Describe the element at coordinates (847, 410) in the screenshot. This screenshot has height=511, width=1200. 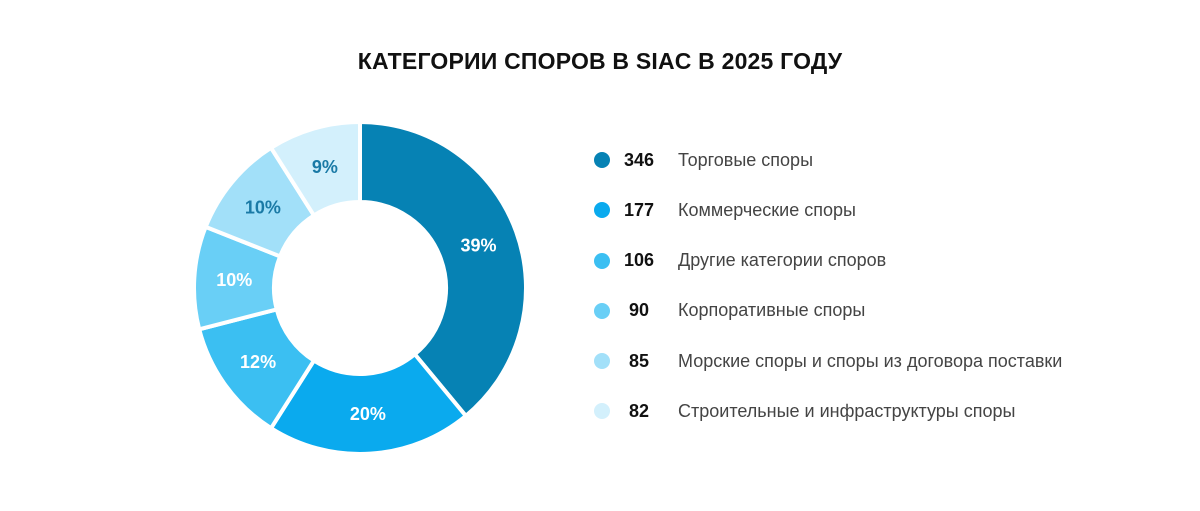
I see `legend-label-5: Строительные и инфраструктуры споры` at that location.